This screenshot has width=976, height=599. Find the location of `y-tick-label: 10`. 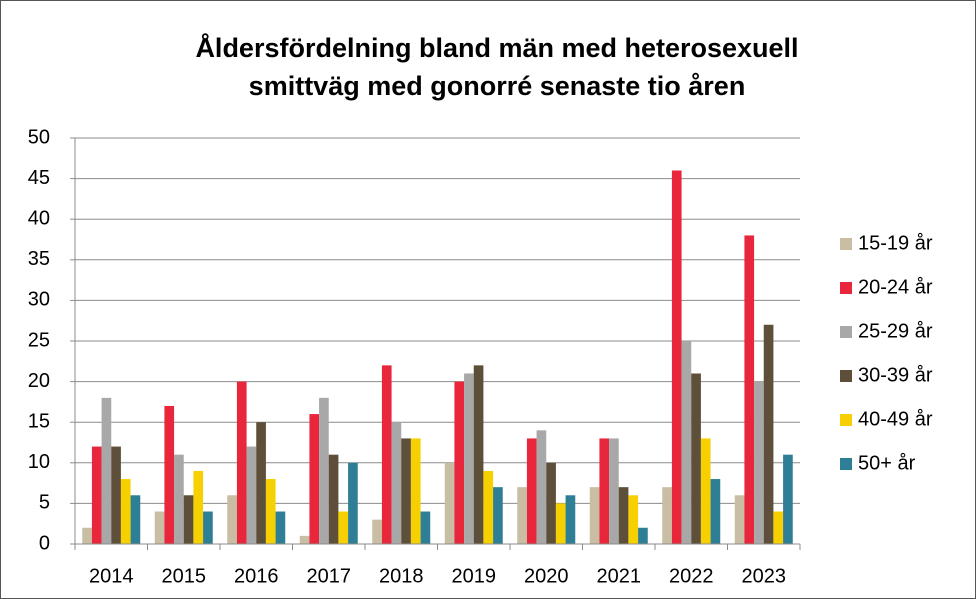

y-tick-label: 10 is located at coordinates (39, 462).